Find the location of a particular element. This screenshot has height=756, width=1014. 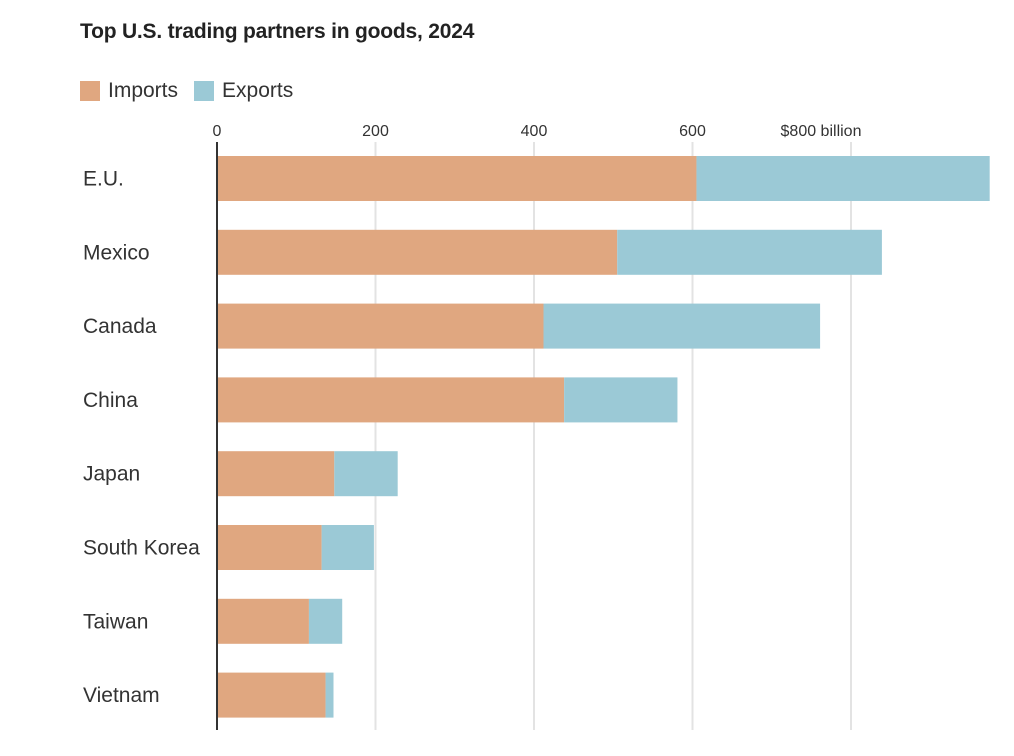

legend-swatch-exports is located at coordinates (204, 91).